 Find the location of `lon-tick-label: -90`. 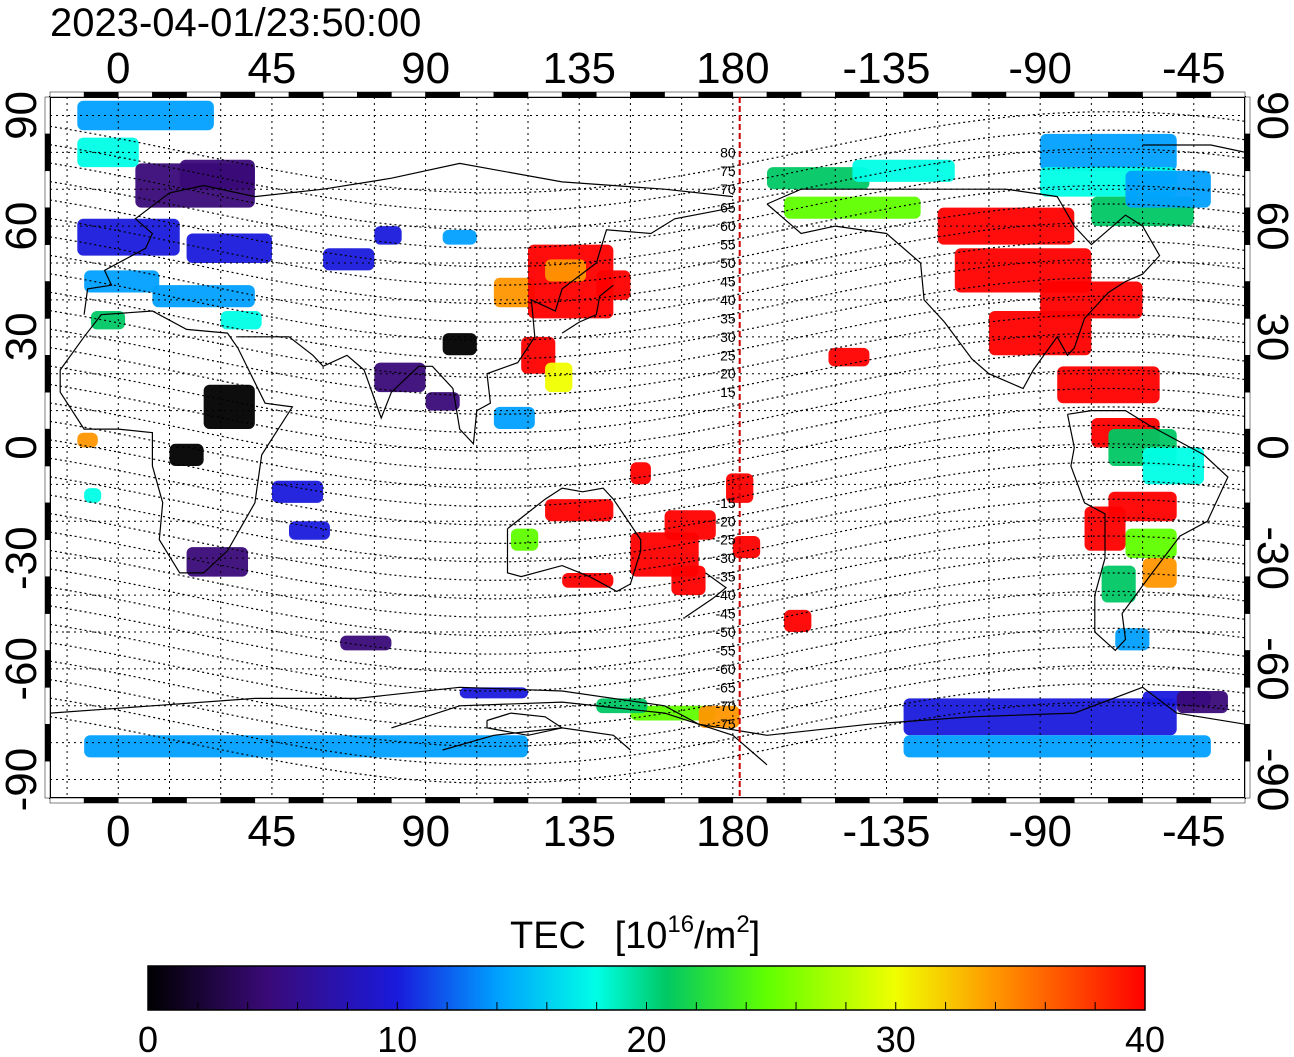

lon-tick-label: -90 is located at coordinates (1040, 831).